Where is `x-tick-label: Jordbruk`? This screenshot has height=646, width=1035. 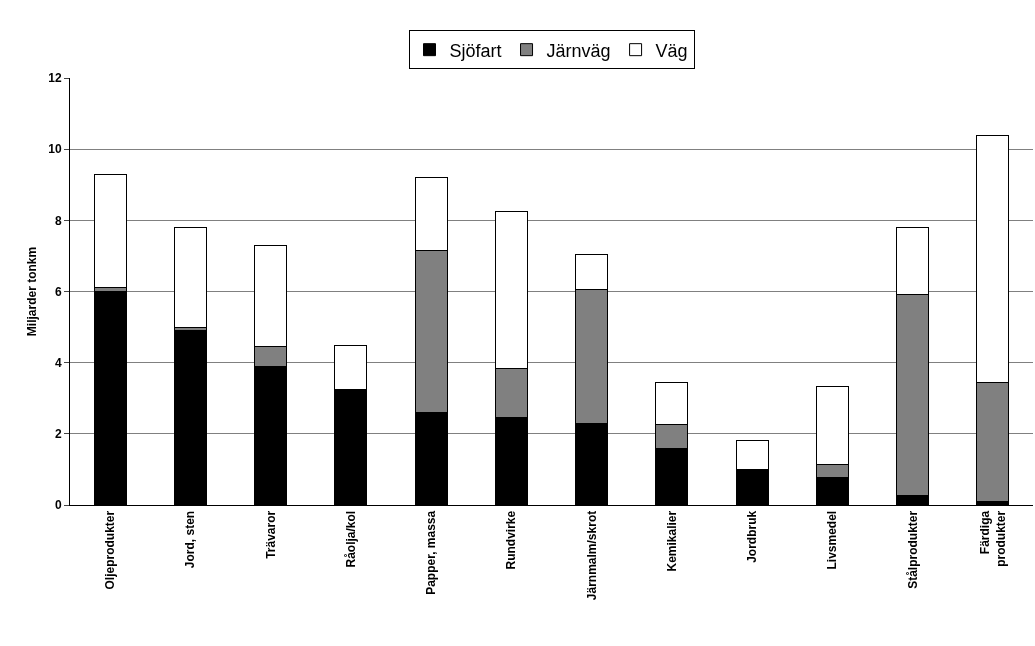
x-tick-label: Jordbruk is located at coordinates (752, 536).